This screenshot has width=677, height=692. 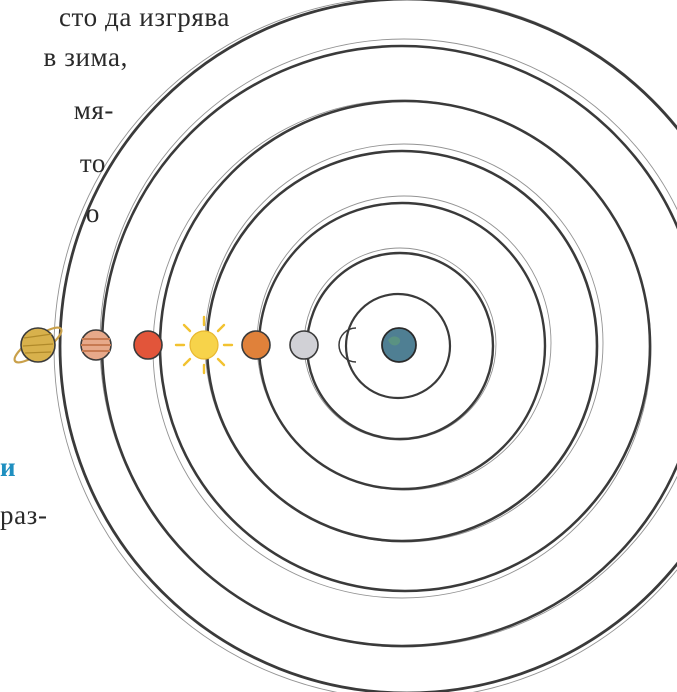 What do you see at coordinates (304, 345) in the screenshot?
I see `mercury-icon` at bounding box center [304, 345].